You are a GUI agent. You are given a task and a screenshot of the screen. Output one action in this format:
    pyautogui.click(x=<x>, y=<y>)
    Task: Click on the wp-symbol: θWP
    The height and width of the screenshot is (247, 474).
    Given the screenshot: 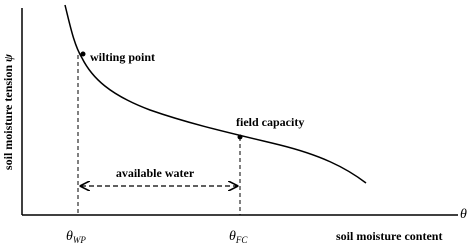 What is the action you would take?
    pyautogui.click(x=76, y=237)
    